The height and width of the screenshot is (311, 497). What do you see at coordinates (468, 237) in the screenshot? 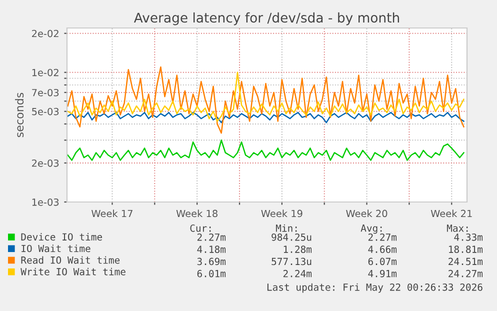
I see `text: 4.33m` at bounding box center [468, 237].